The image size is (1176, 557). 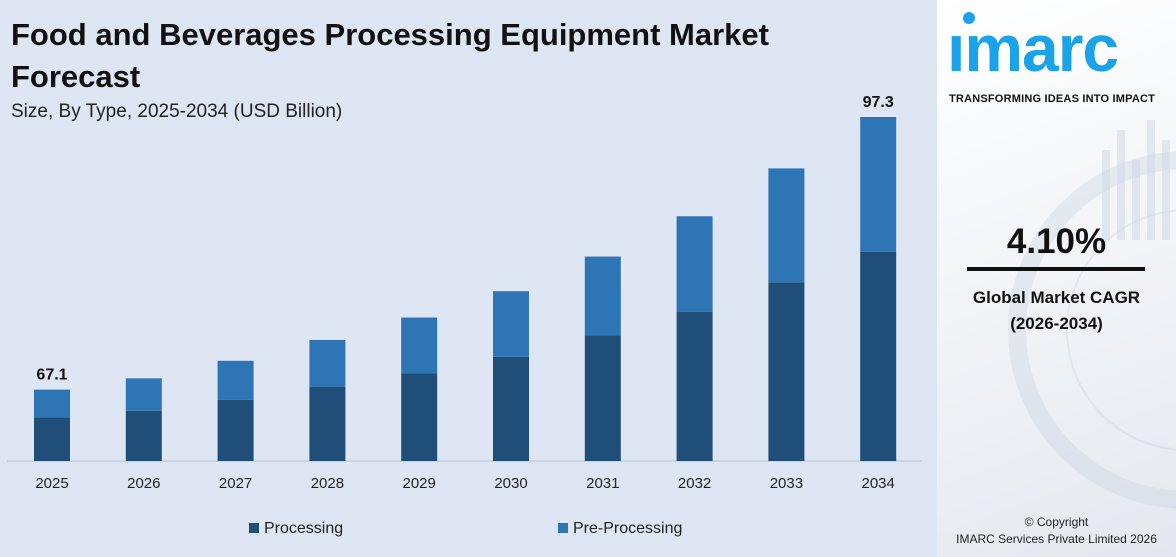 What do you see at coordinates (878, 356) in the screenshot?
I see `bar-processing-2034` at bounding box center [878, 356].